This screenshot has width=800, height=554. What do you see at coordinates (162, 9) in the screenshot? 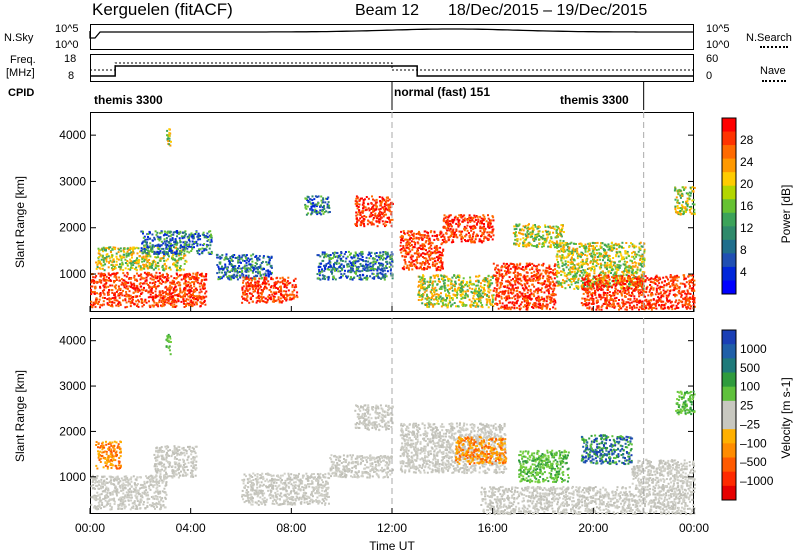
I see `station-title: Kerguelen (fitACF)` at bounding box center [162, 9].